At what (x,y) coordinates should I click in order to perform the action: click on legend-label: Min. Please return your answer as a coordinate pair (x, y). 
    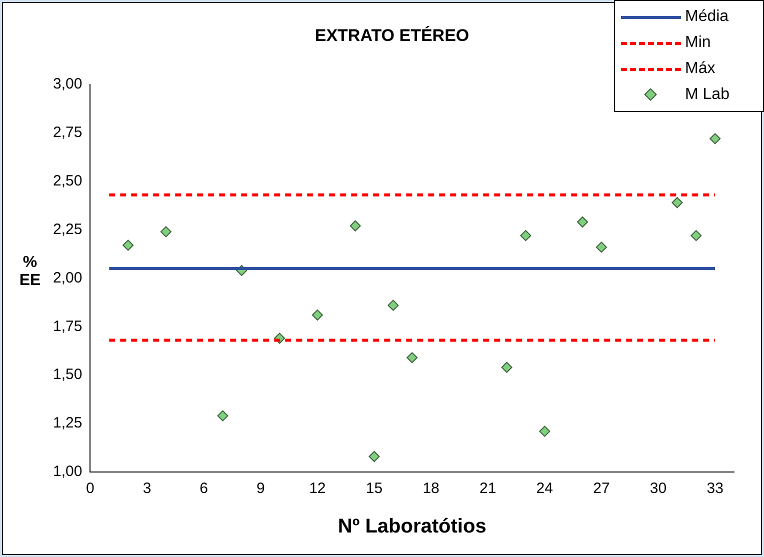
    Looking at the image, I should click on (698, 43).